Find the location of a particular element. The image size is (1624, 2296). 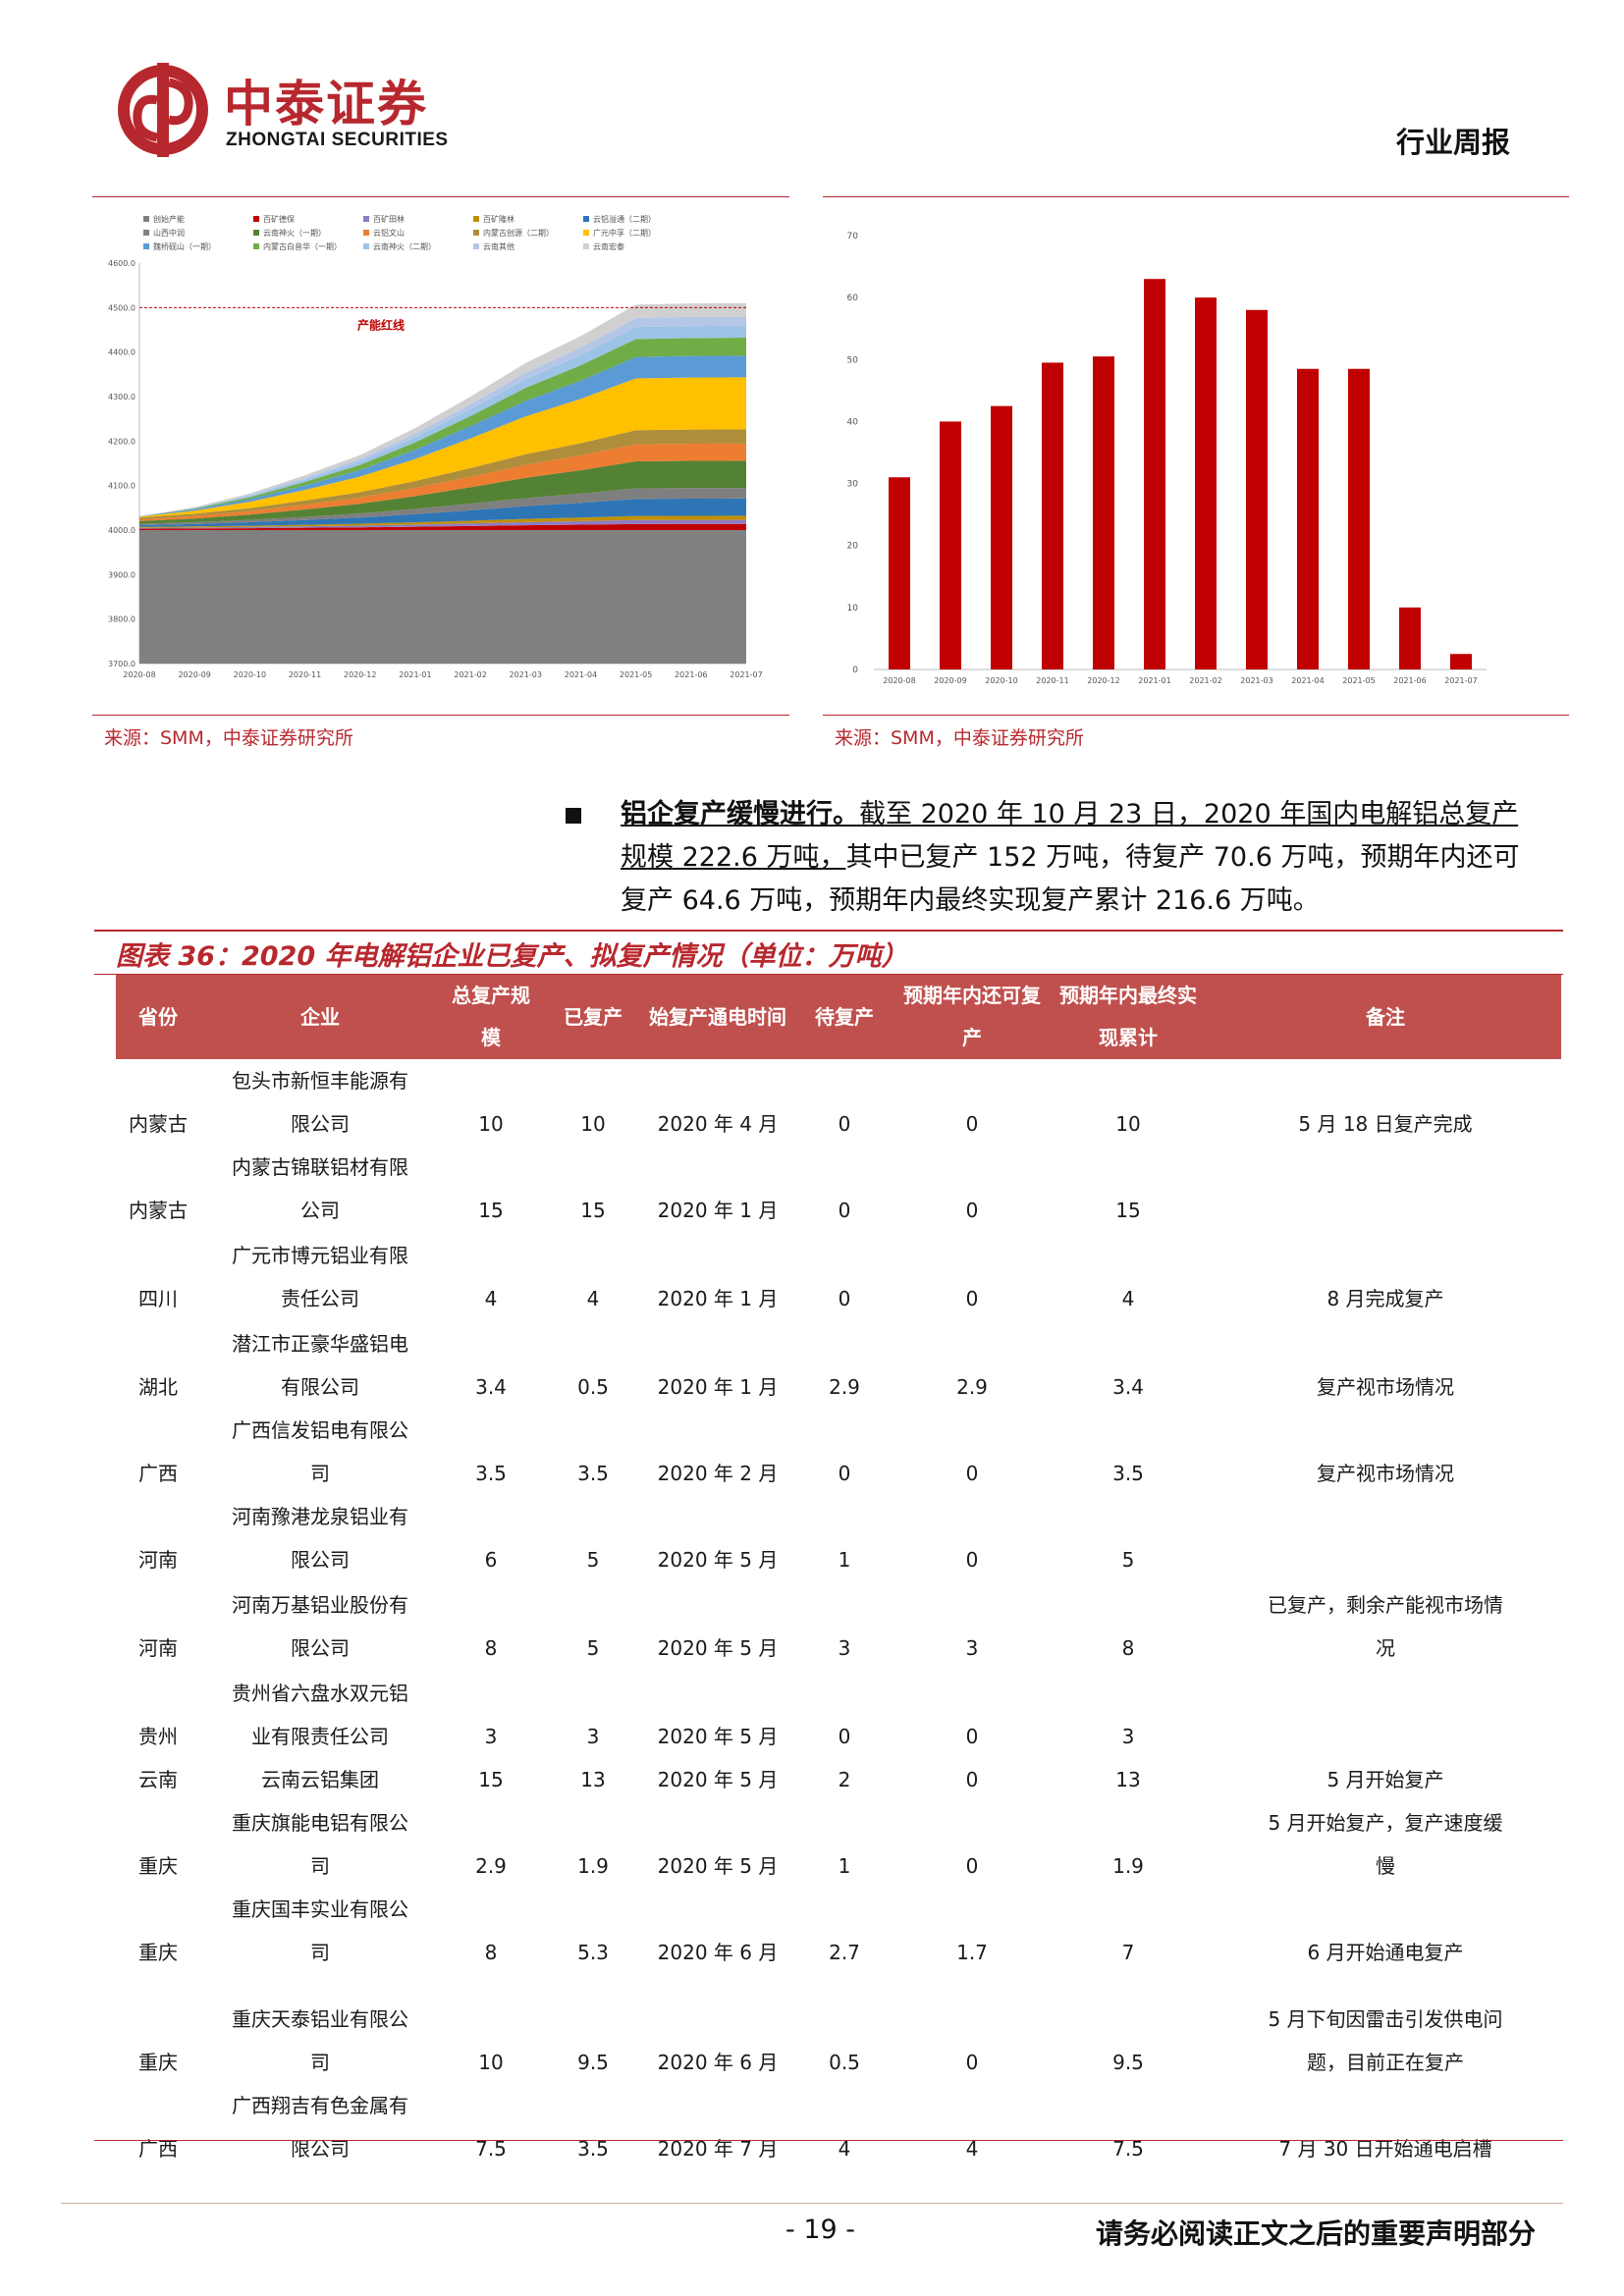

cell-note: 6 月开始通电复产 is located at coordinates (1385, 1952).